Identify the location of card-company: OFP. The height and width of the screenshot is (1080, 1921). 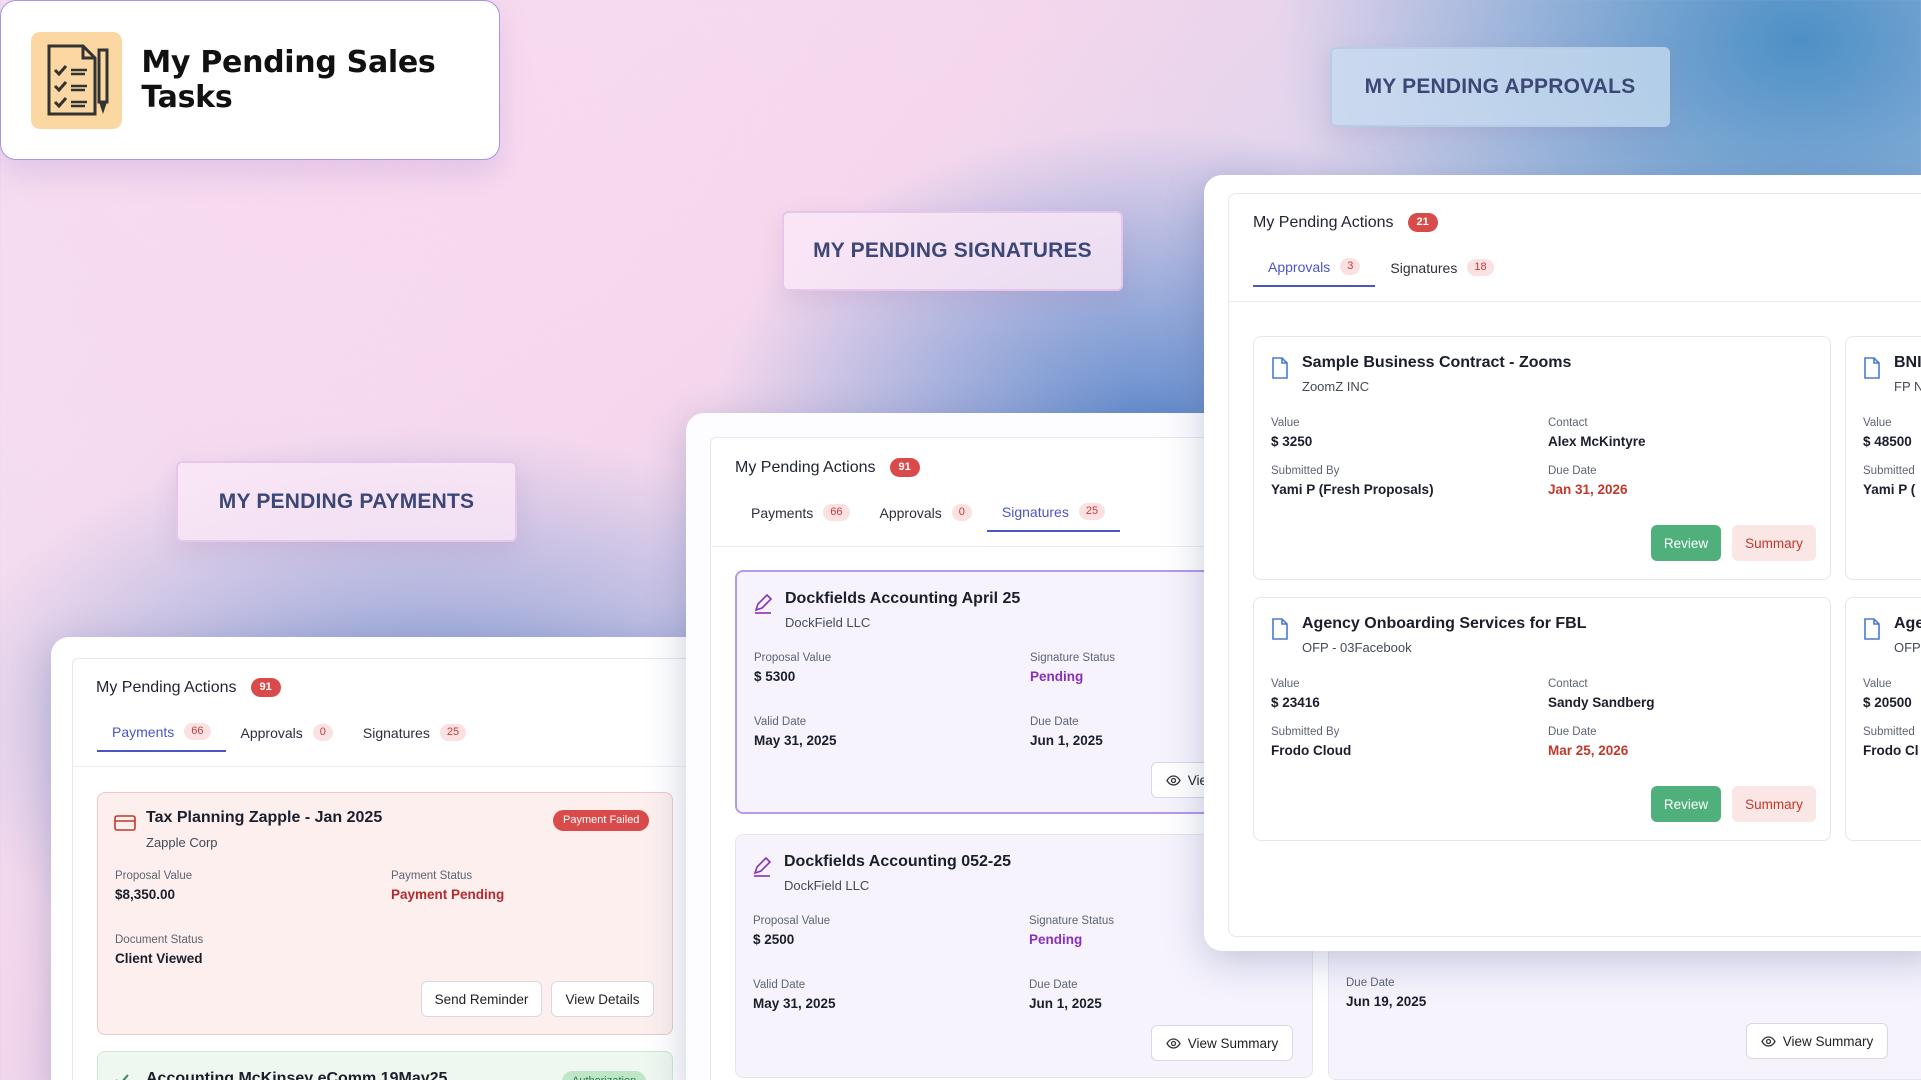
(1907, 647).